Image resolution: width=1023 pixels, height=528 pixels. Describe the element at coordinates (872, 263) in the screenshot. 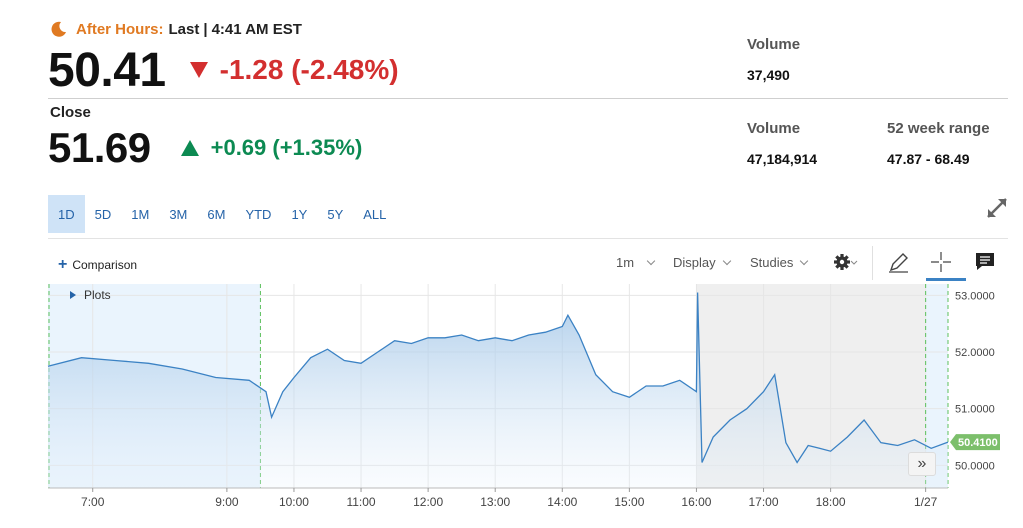

I see `toolbar-separator` at that location.